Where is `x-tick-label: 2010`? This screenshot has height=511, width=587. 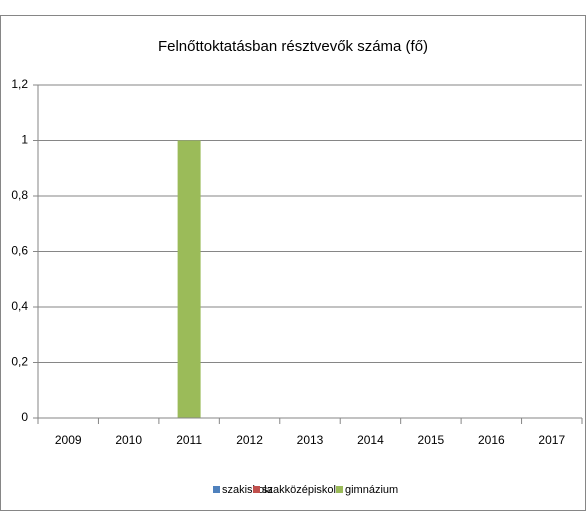 x-tick-label: 2010 is located at coordinates (128, 440).